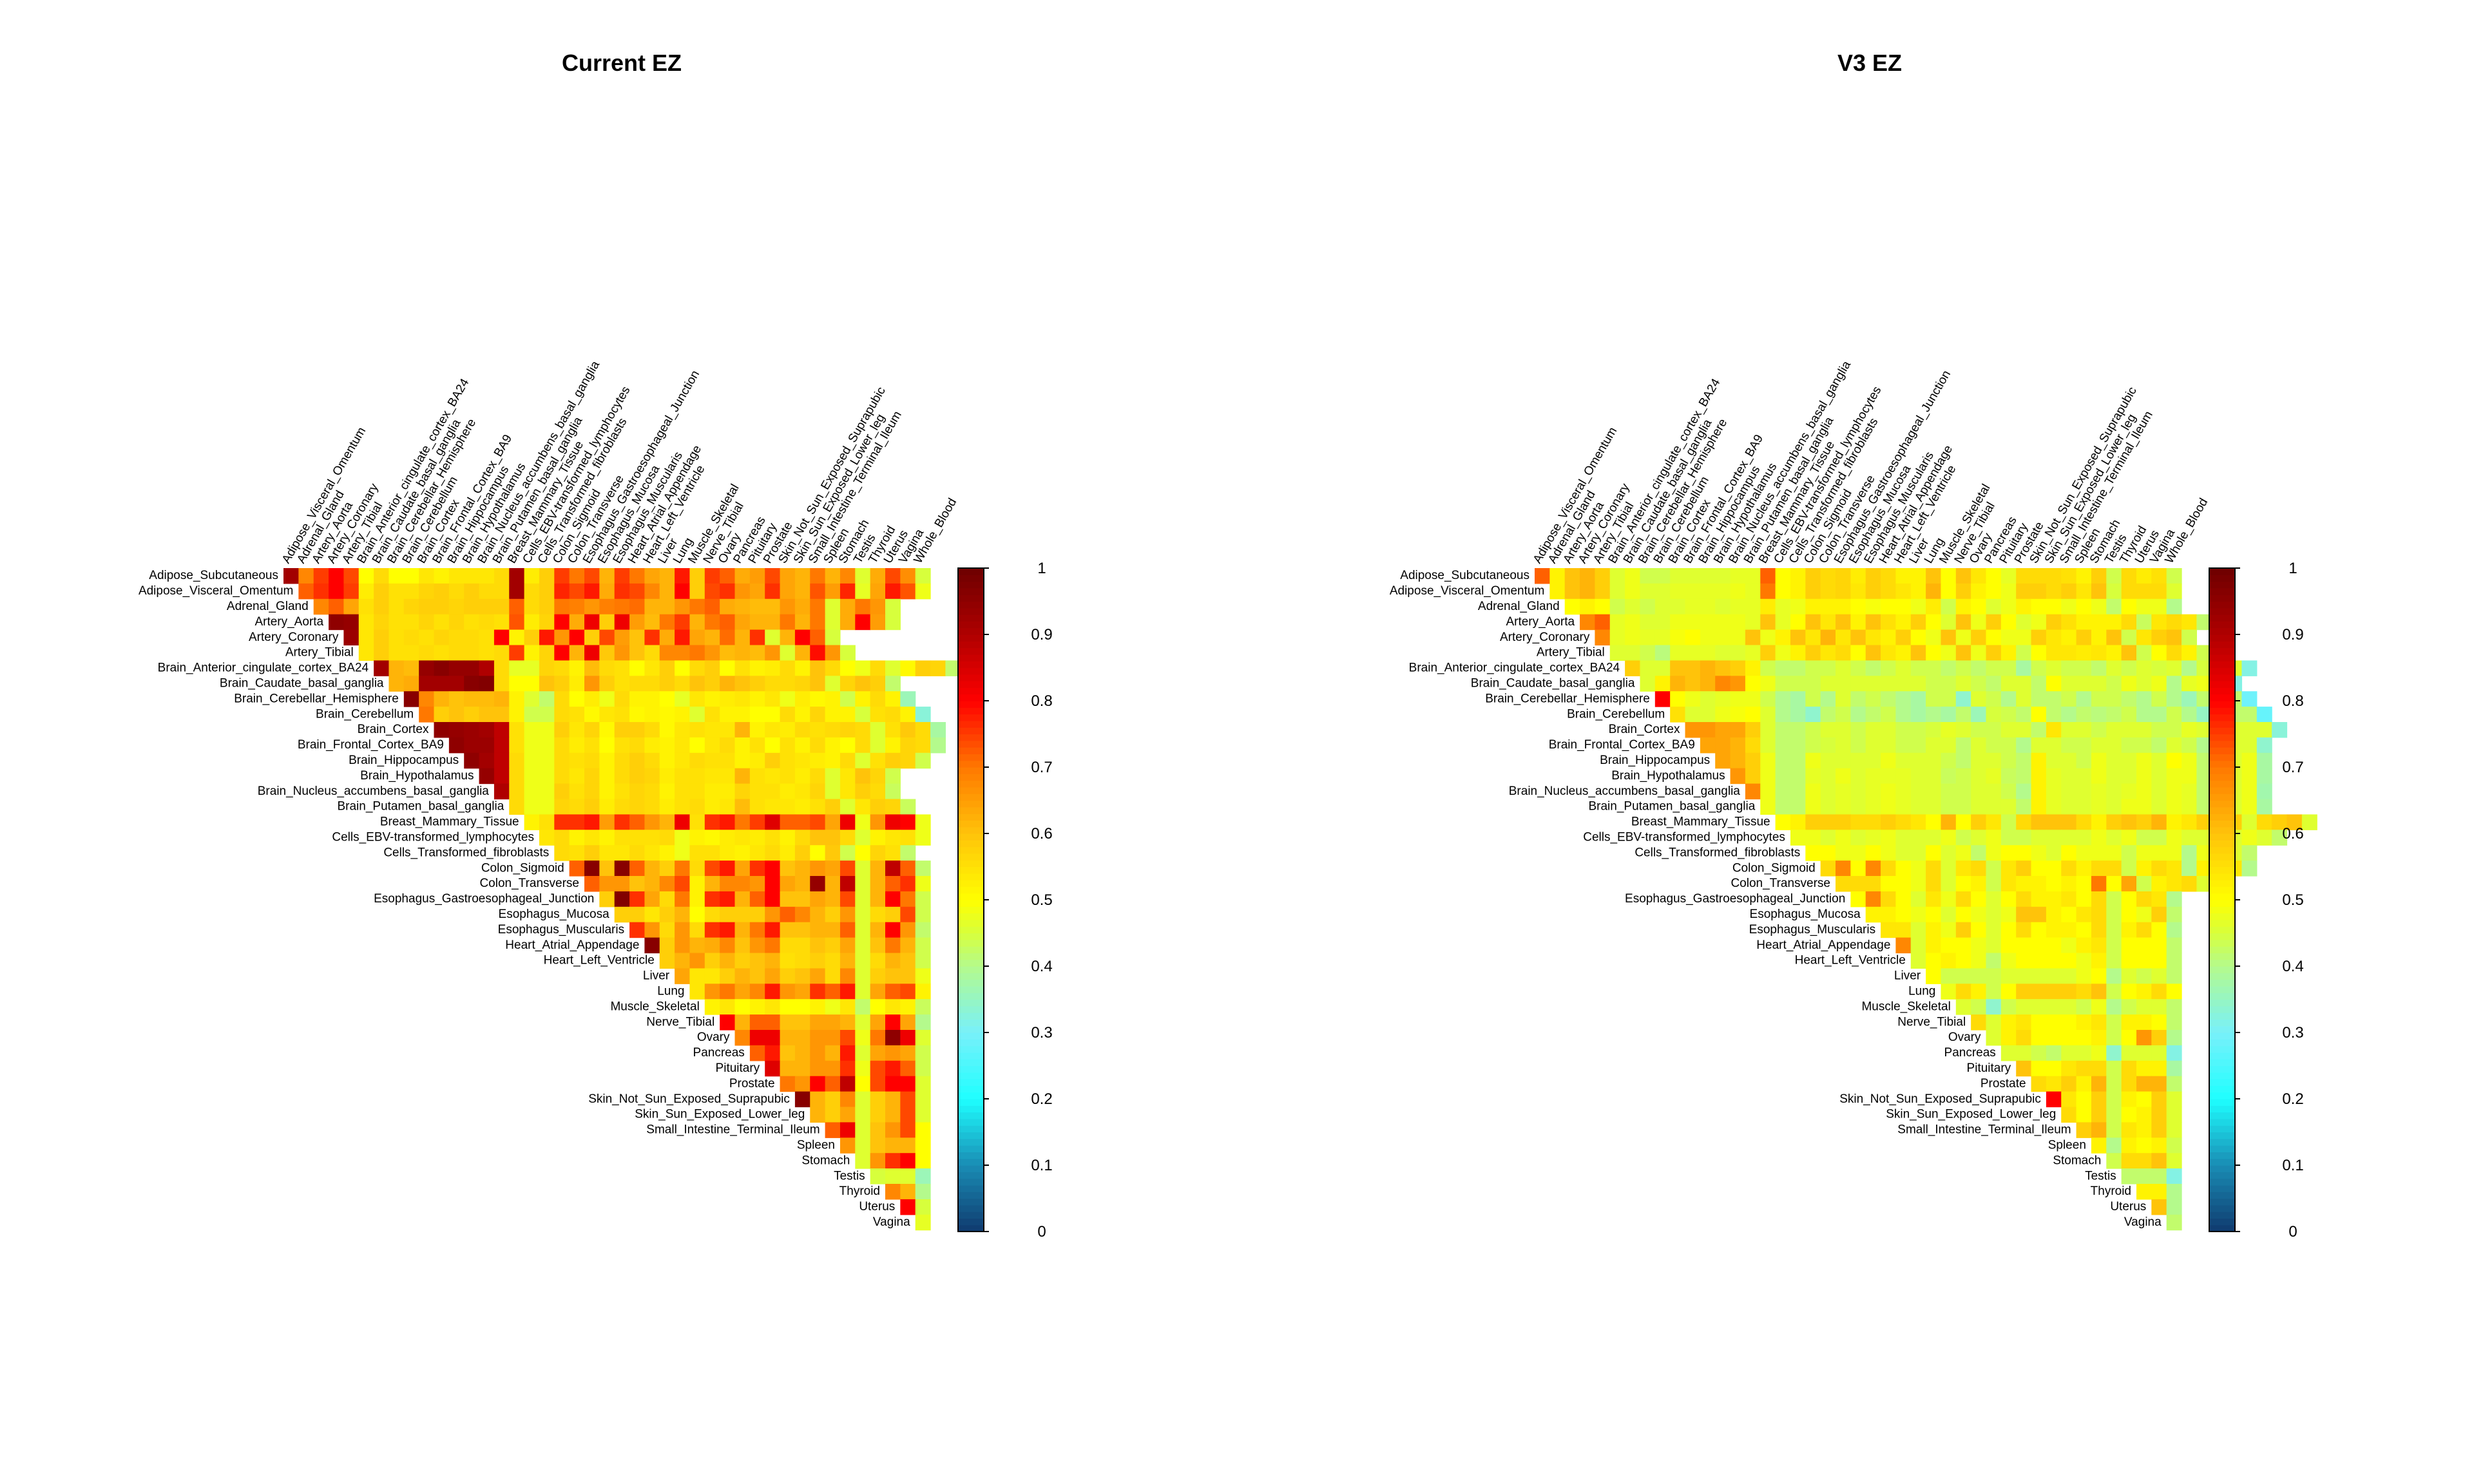 Image resolution: width=2474 pixels, height=1484 pixels. What do you see at coordinates (1514, 668) in the screenshot?
I see `row-label: Brain_Anterior_cingulate_cortex_BA24` at bounding box center [1514, 668].